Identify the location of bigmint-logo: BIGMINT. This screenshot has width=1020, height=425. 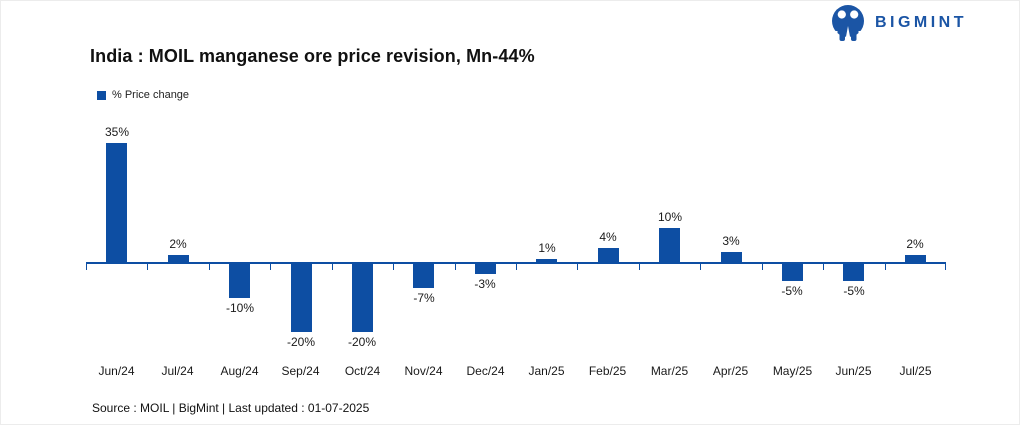
(898, 23).